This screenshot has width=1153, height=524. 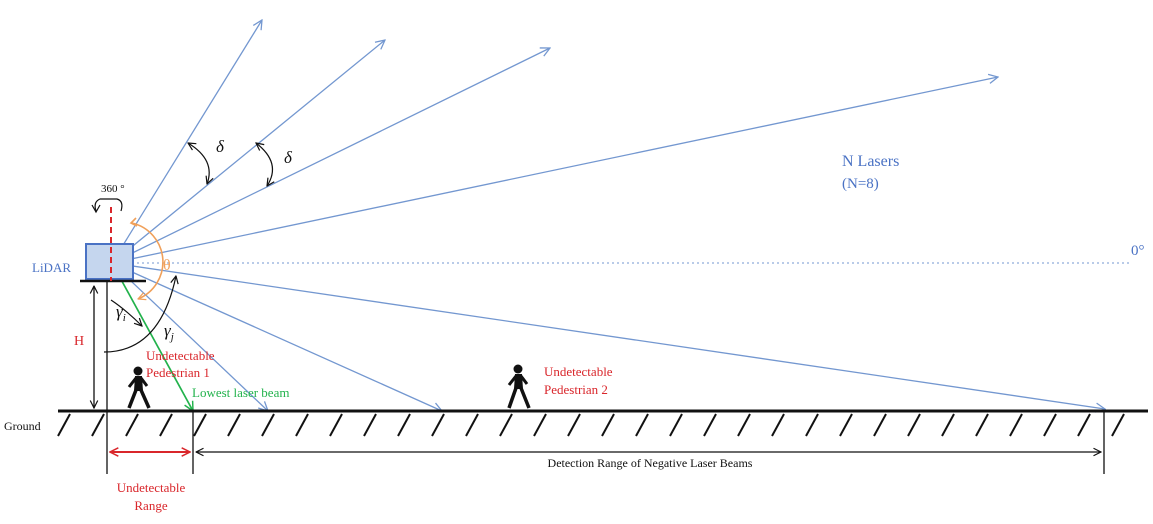 What do you see at coordinates (167, 265) in the screenshot?
I see `theta-label: θ` at bounding box center [167, 265].